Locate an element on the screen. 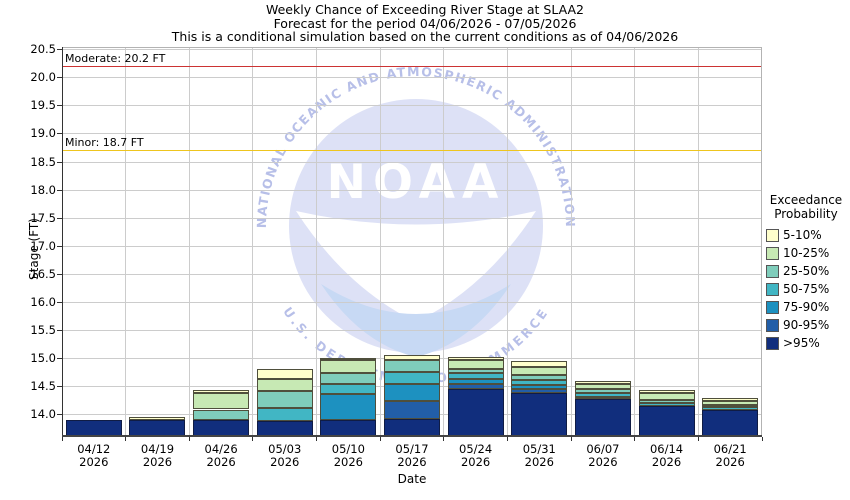 The width and height of the screenshot is (850, 500). x-tick-date: 05/17 is located at coordinates (412, 449).